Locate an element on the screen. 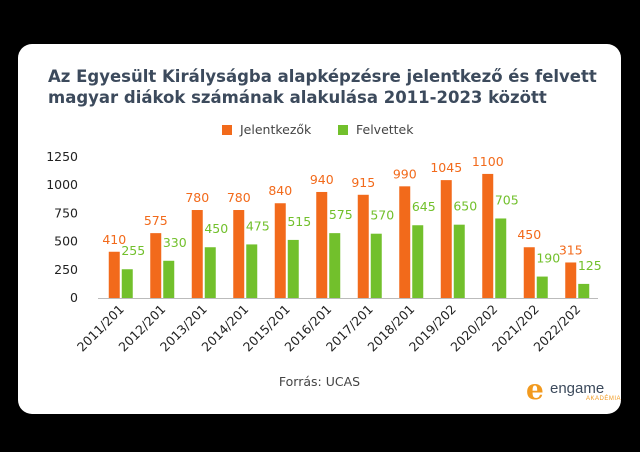  data-label-admitted: 475 is located at coordinates (258, 225).